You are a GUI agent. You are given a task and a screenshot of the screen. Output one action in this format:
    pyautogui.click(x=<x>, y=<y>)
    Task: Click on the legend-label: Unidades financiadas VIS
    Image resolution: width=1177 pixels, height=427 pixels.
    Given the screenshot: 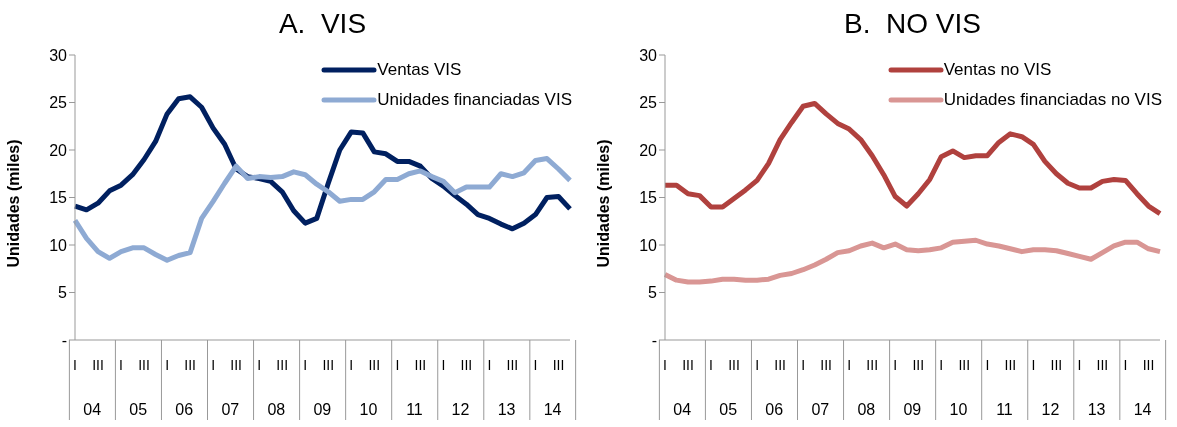 What is the action you would take?
    pyautogui.click(x=474, y=100)
    